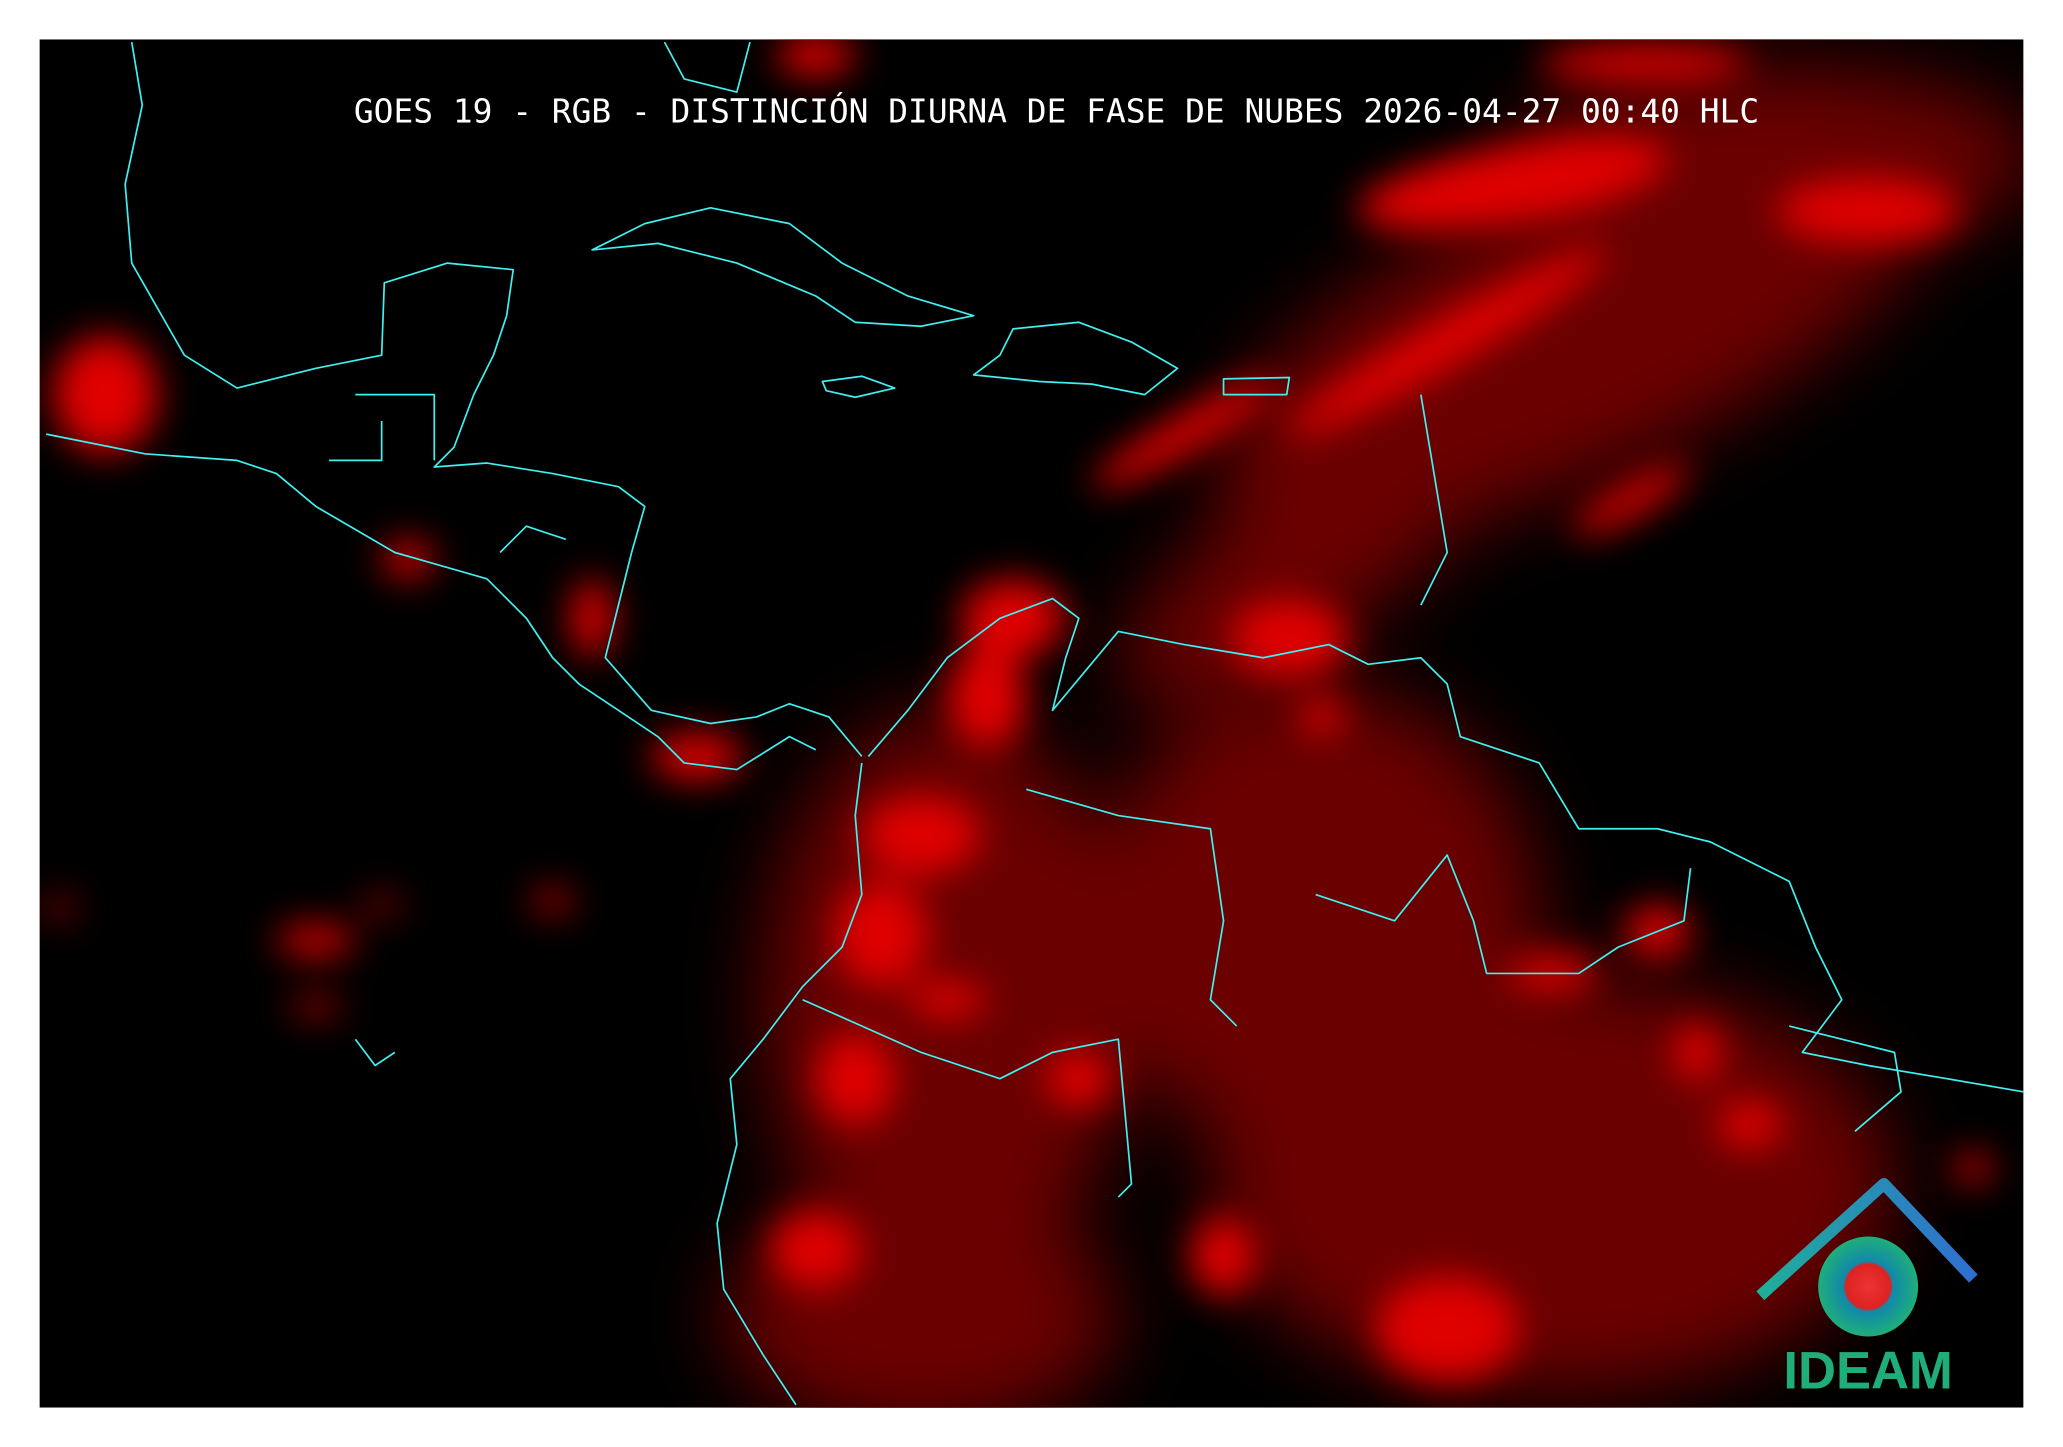 Image resolution: width=2063 pixels, height=1447 pixels. I want to click on logo-text: IDEAM, so click(1868, 1371).